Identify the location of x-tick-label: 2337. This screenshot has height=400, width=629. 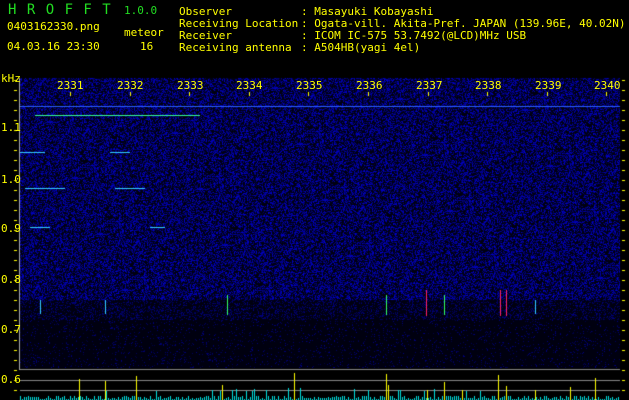
(429, 85).